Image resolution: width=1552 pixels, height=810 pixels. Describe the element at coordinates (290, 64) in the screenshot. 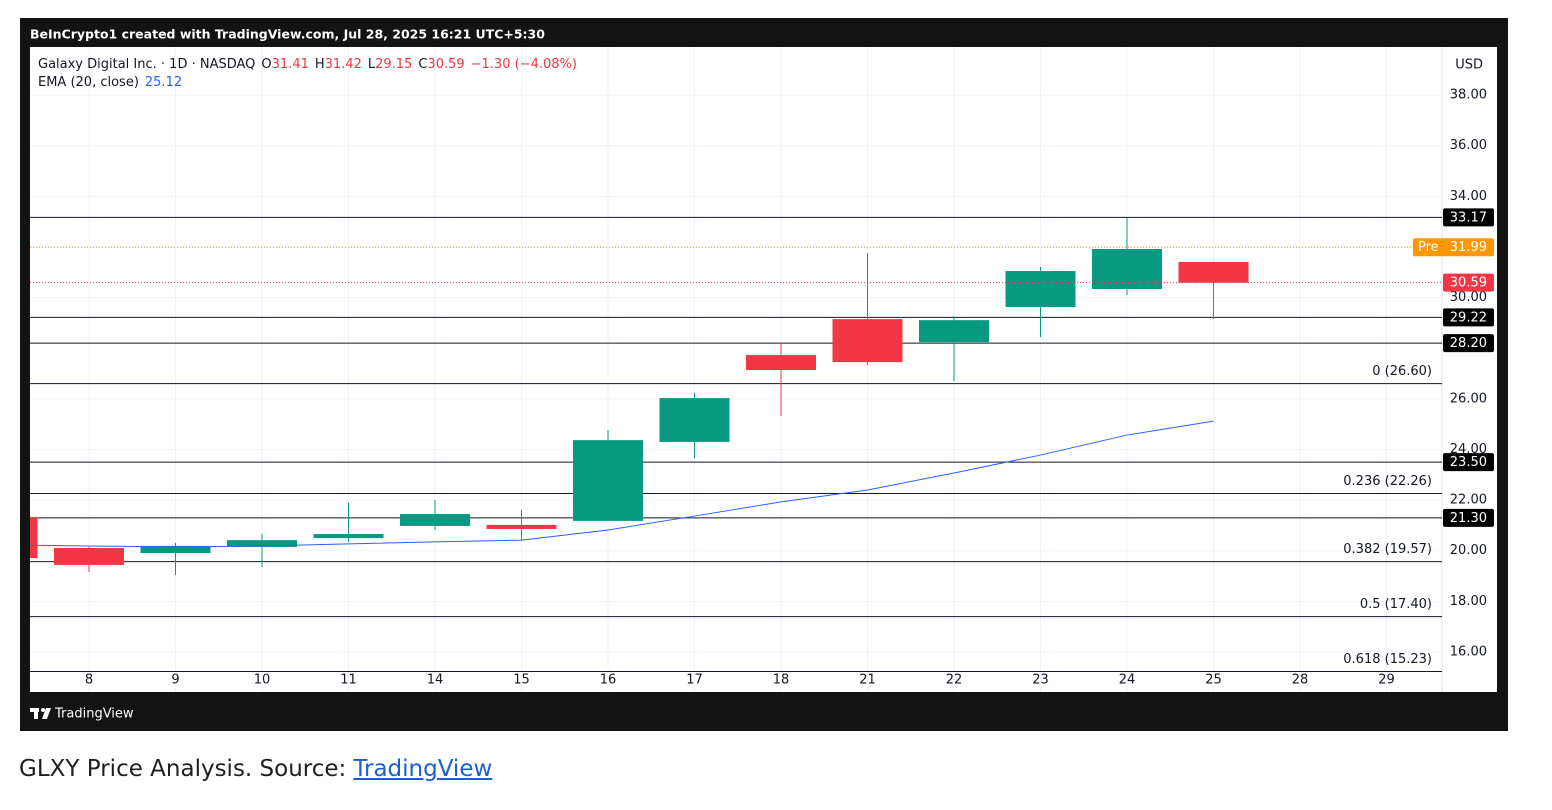

I see `legend-value: 31.41` at that location.